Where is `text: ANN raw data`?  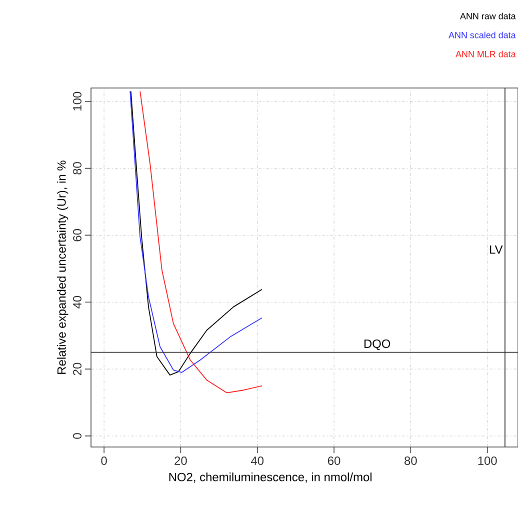 text: ANN raw data is located at coordinates (488, 16).